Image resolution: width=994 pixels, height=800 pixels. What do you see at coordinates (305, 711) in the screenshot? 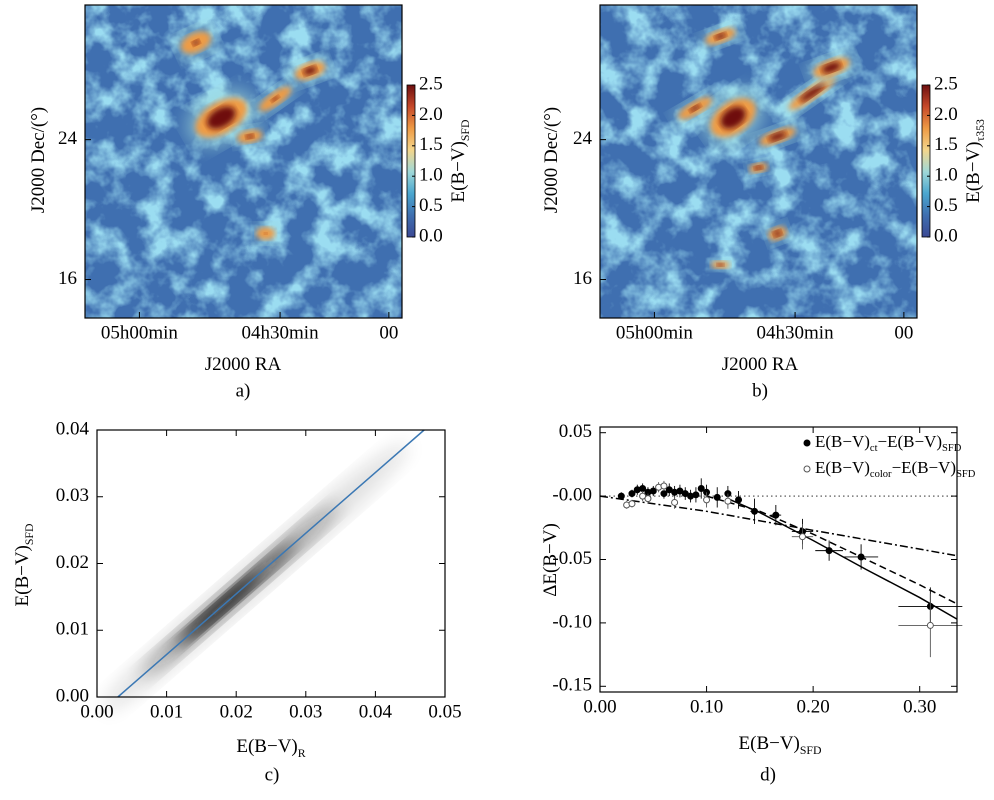
I see `x-tick-label: 0.03` at bounding box center [305, 711].